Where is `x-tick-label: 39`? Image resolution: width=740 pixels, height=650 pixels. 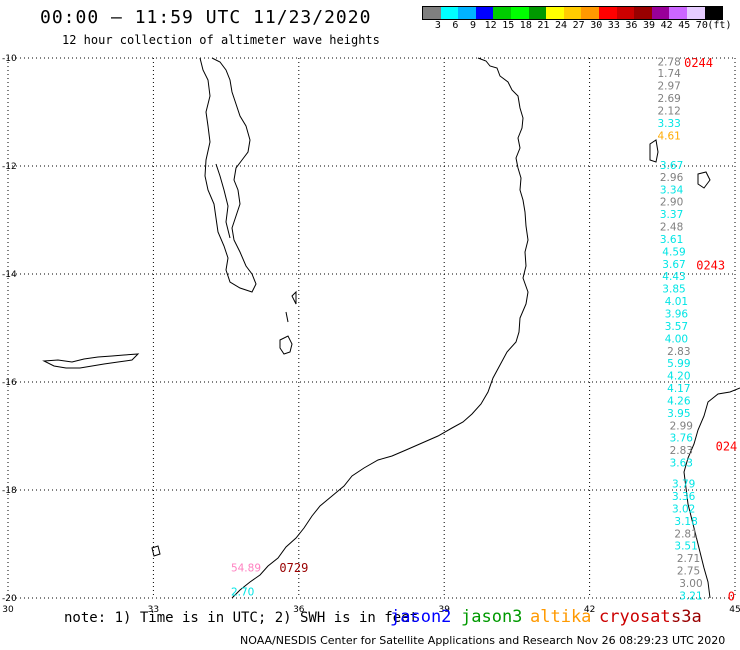
x-tick-label: 39 is located at coordinates (444, 610).